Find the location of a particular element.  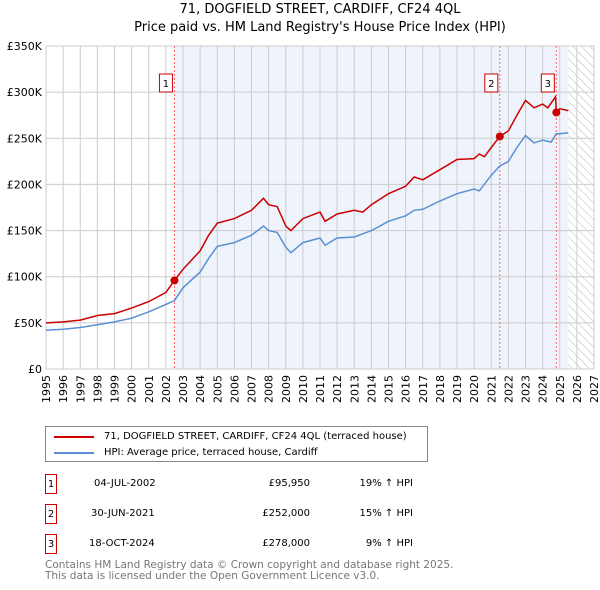

y-tick-label: £200K is located at coordinates (25, 184).